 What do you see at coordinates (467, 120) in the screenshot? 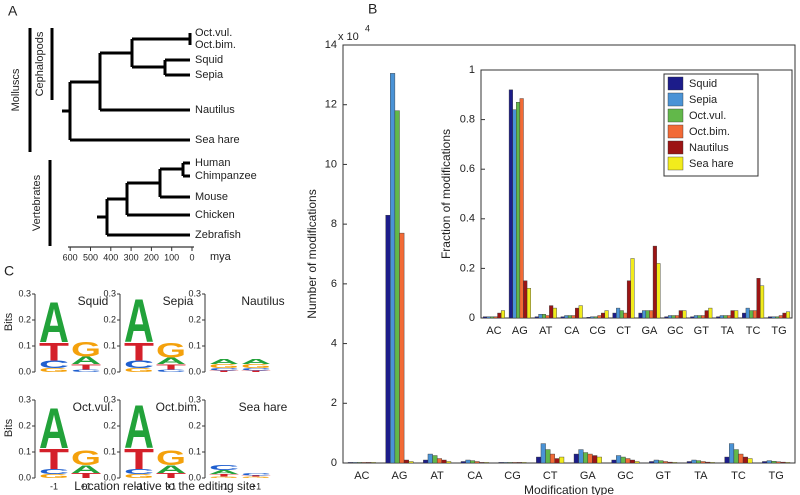
I see `y-tick-label: 0.8` at bounding box center [467, 120].